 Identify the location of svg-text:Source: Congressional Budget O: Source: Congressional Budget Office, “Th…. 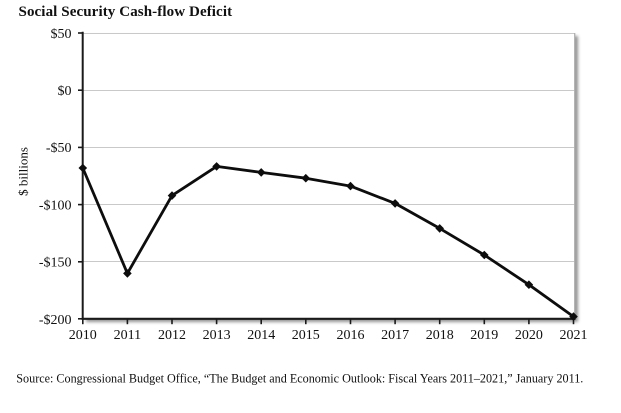
(299, 379).